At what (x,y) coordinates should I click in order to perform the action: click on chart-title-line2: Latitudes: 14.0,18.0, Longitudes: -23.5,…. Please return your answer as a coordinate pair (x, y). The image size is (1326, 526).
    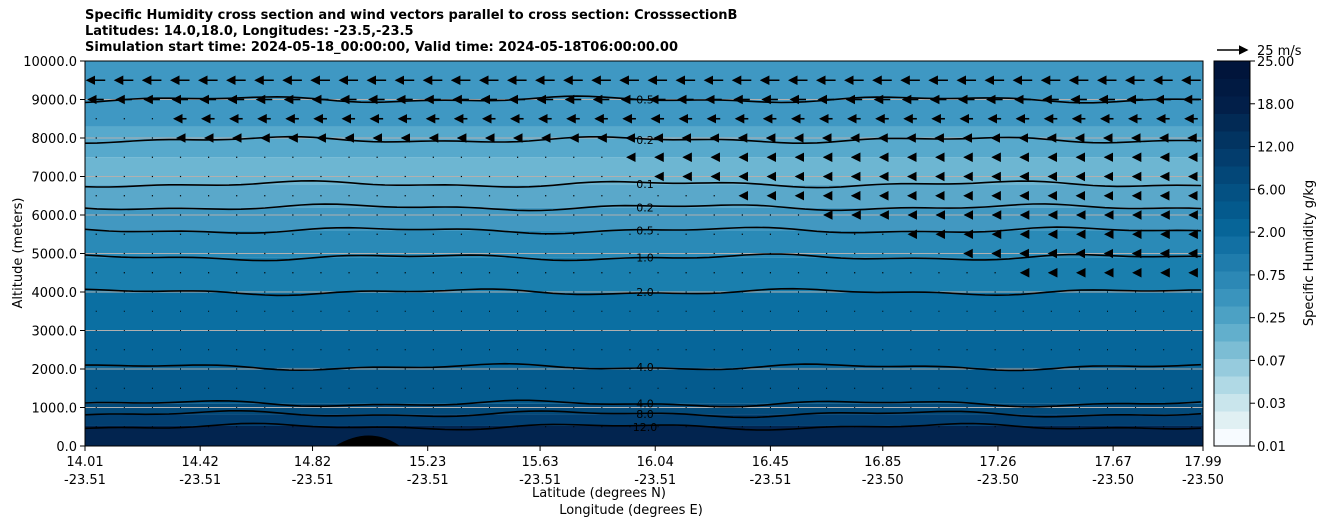
    Looking at the image, I should click on (249, 31).